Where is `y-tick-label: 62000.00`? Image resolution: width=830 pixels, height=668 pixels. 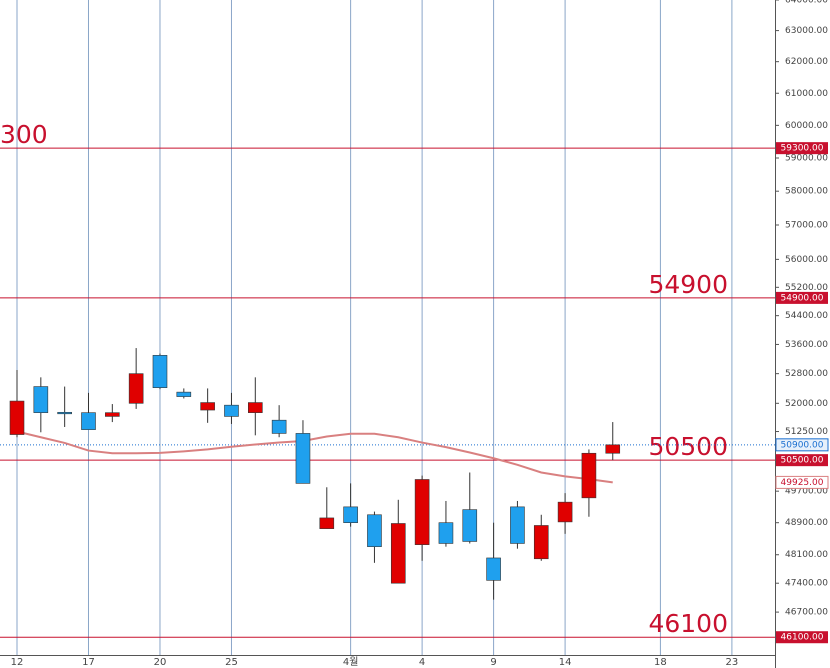 y-tick-label: 62000.00 is located at coordinates (806, 62).